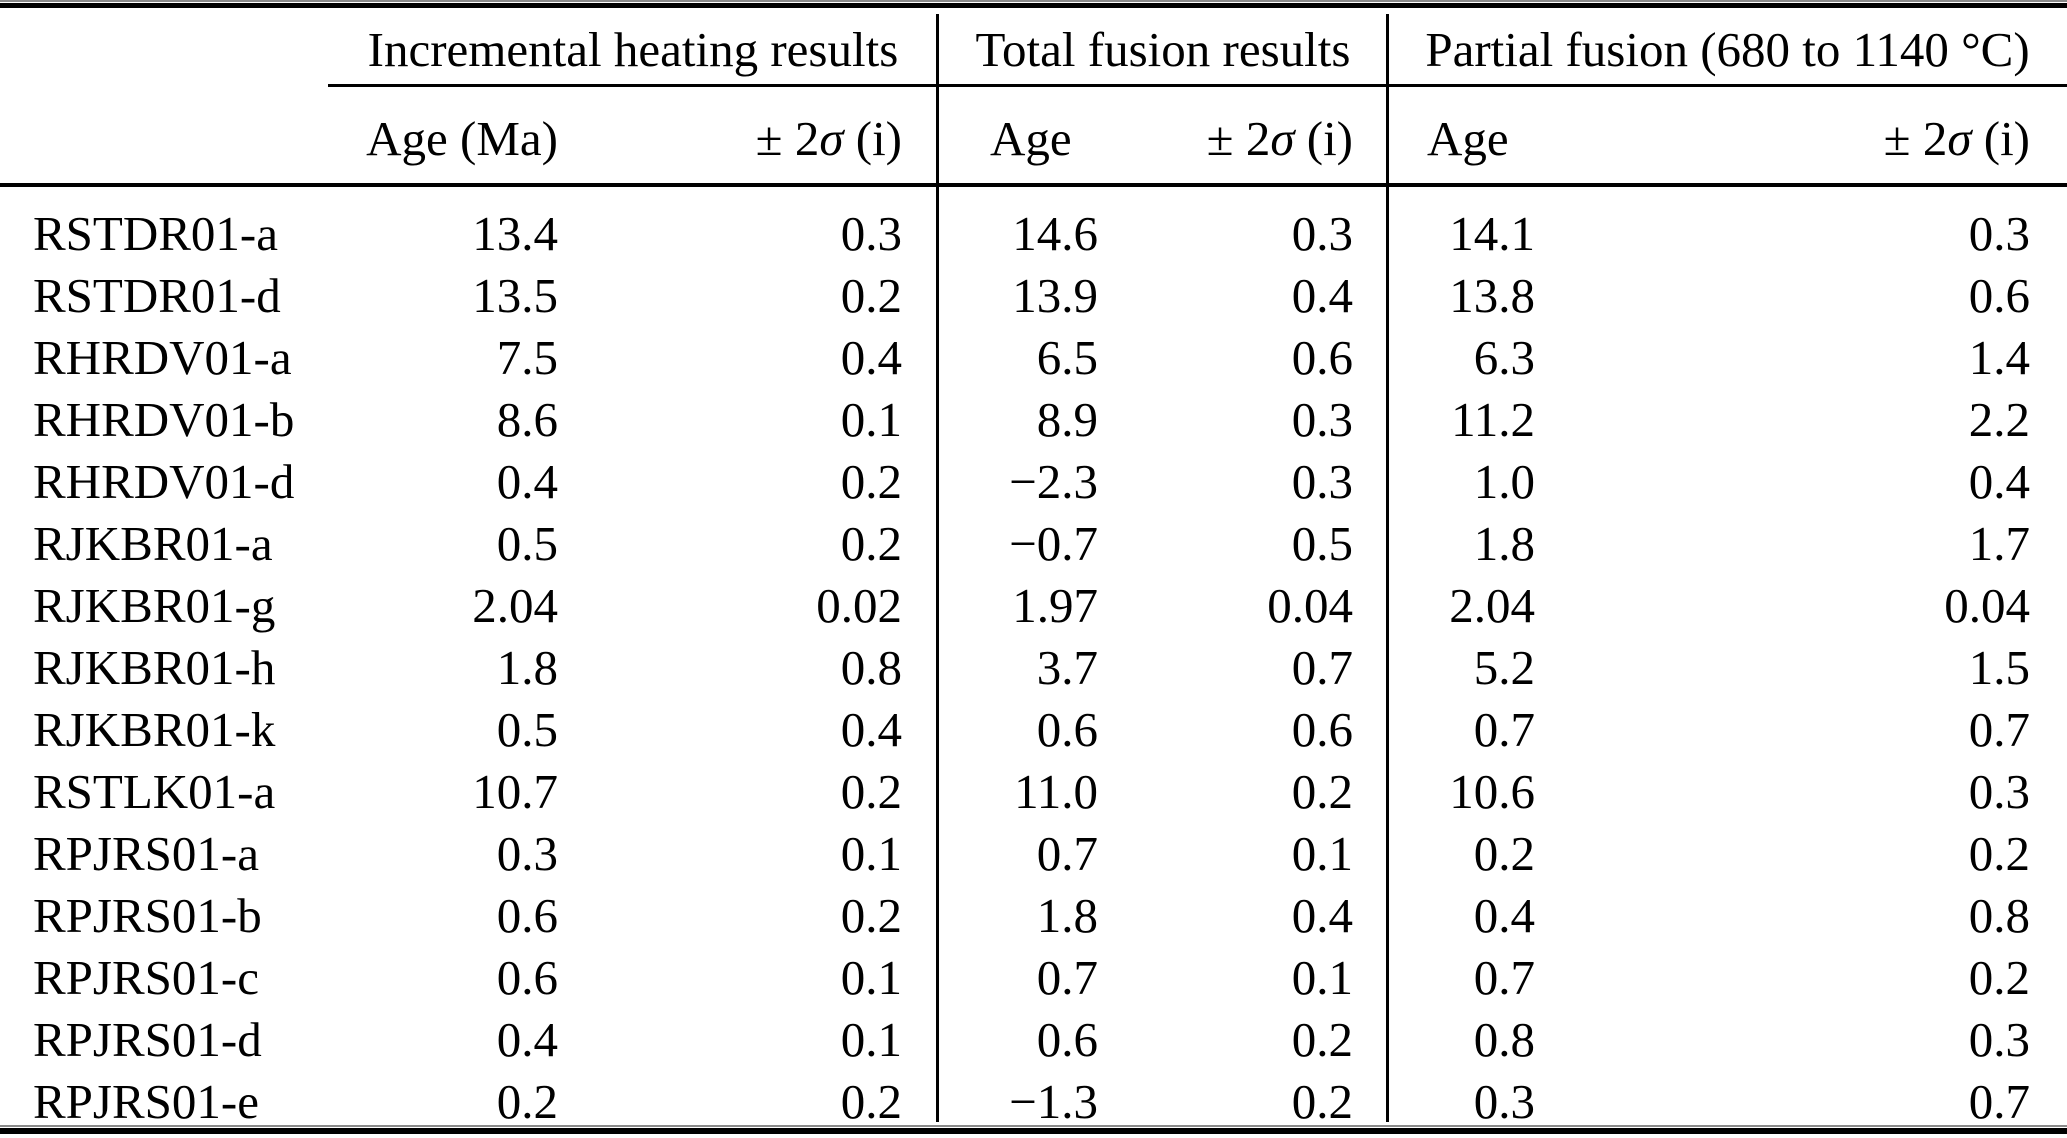  Describe the element at coordinates (1033, 544) in the screenshot. I see `table-row: RJKBR01-a 0.5 0.2 −0.7 0.5 1.8 1.7` at that location.